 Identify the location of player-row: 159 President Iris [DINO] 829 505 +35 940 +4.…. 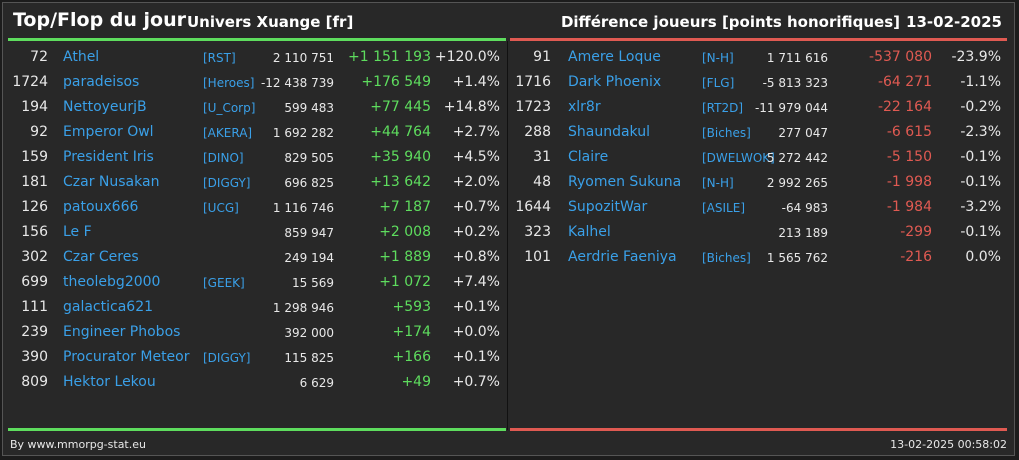
(257, 159).